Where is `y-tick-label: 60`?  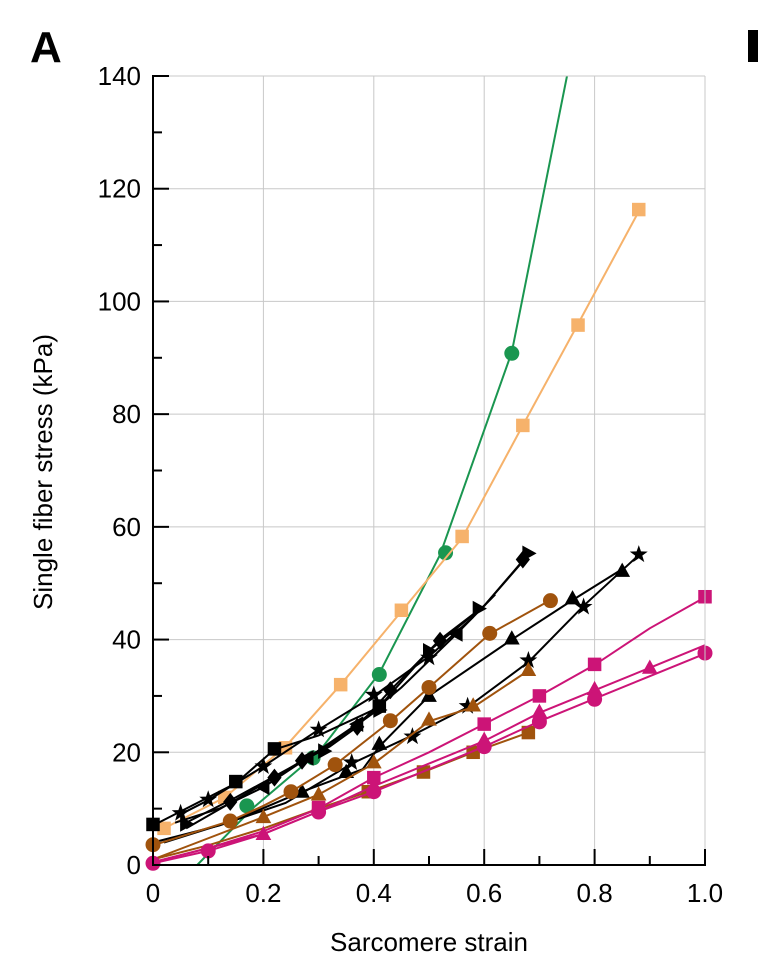 y-tick-label: 60 is located at coordinates (126, 527).